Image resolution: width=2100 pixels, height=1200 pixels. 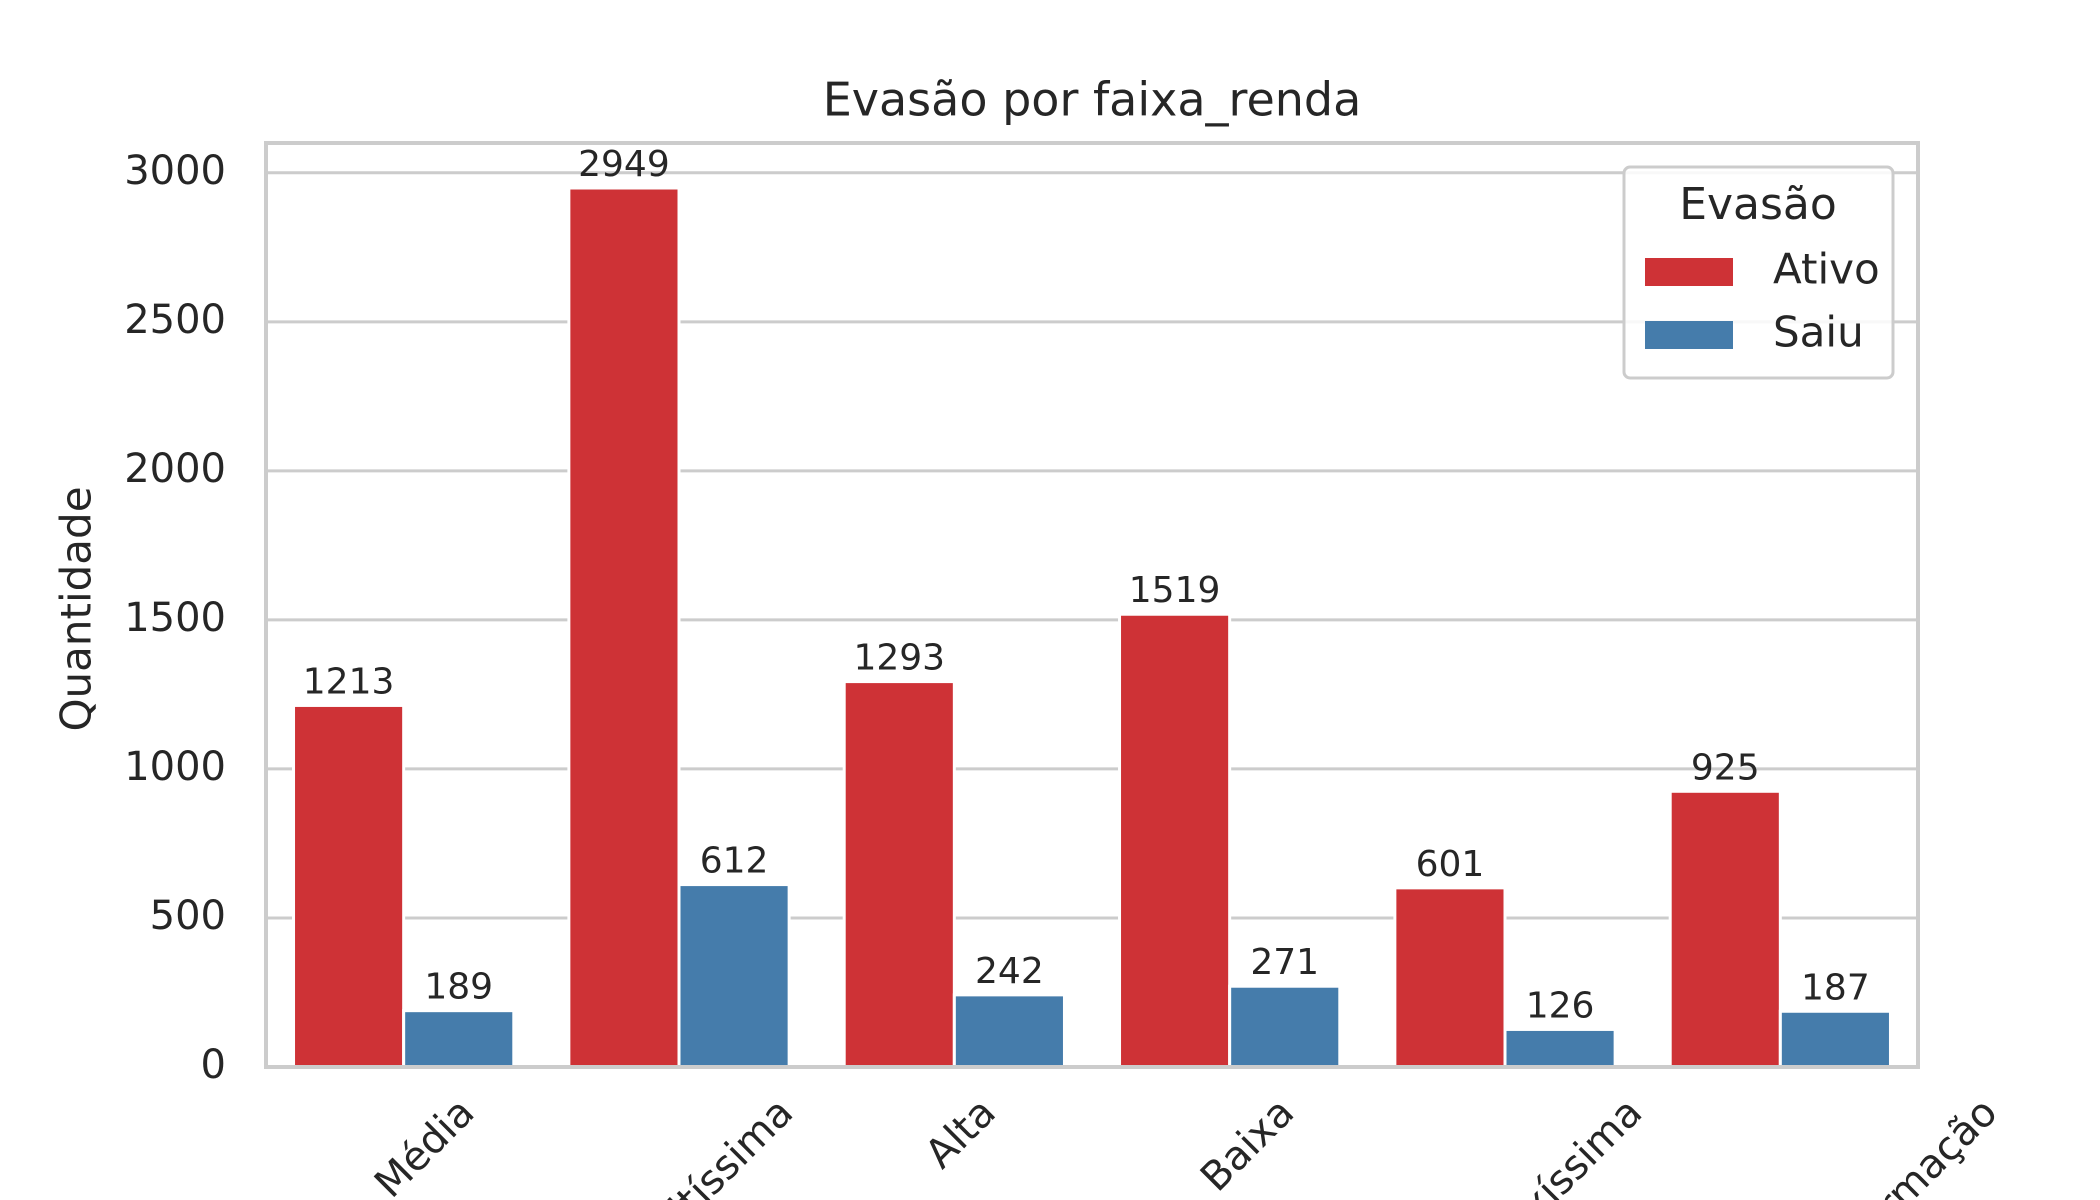 What do you see at coordinates (458, 987) in the screenshot?
I see `value-label: 189` at bounding box center [458, 987].